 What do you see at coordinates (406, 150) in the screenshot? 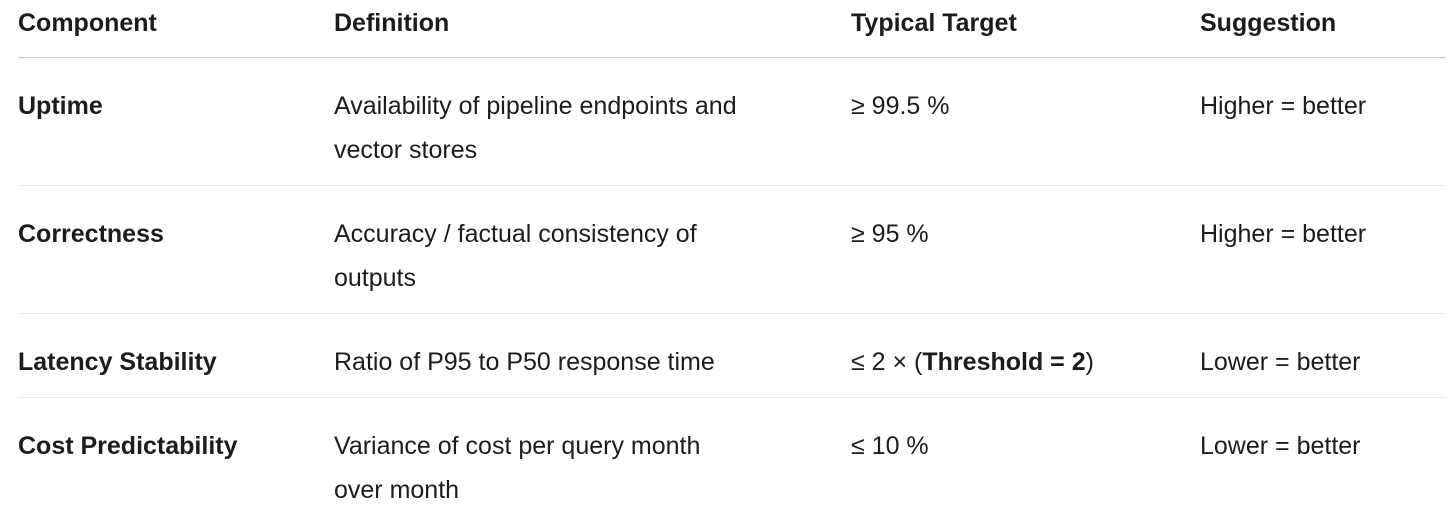
I see `definition-line: vector stores` at bounding box center [406, 150].